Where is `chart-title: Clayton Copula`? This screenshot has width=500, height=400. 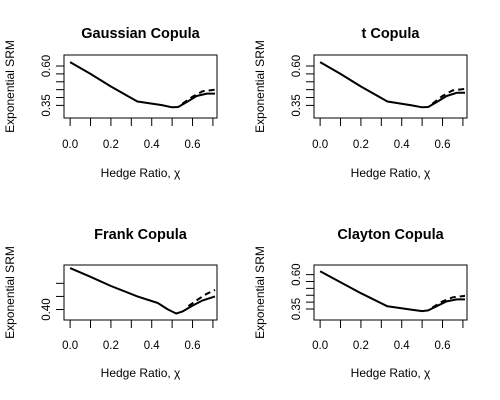
chart-title: Clayton Copula is located at coordinates (390, 235).